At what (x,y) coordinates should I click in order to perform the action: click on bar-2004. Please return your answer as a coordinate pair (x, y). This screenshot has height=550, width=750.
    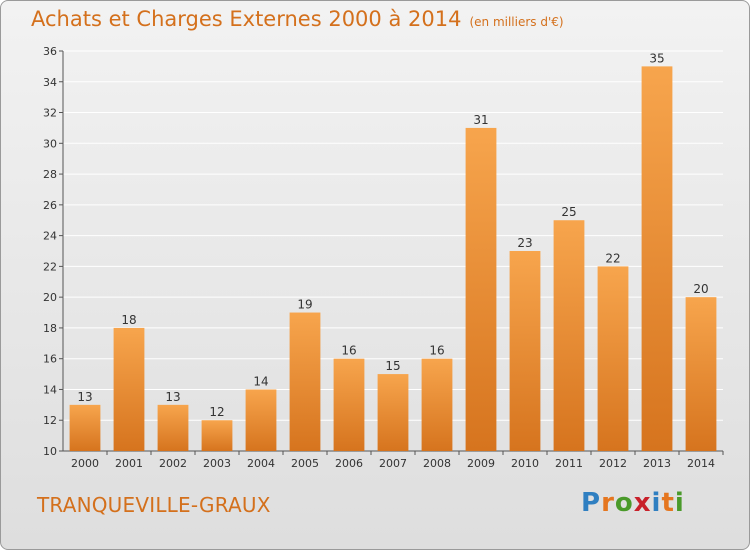
    Looking at the image, I should click on (261, 420).